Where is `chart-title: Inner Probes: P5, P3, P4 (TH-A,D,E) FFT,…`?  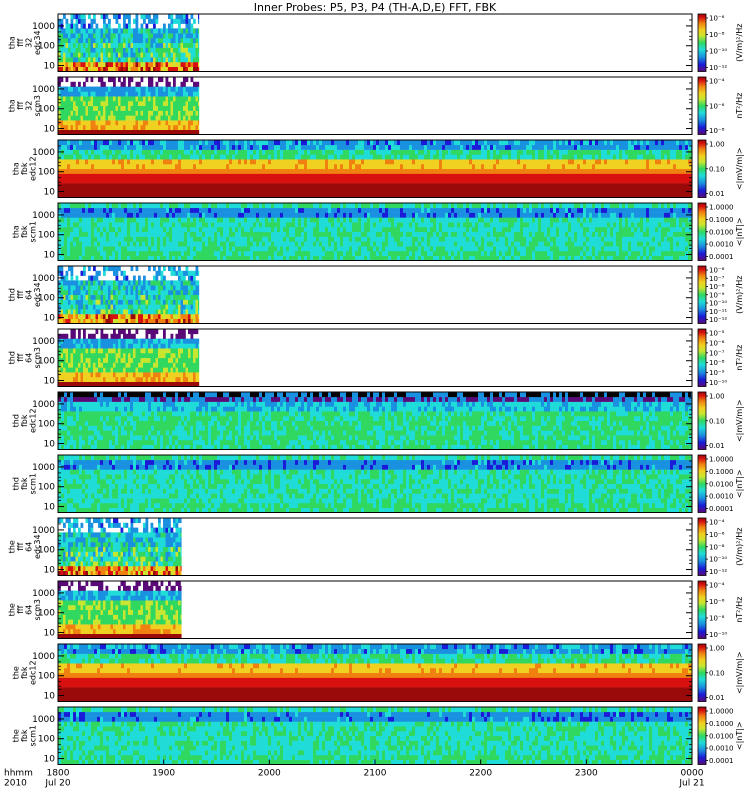 chart-title: Inner Probes: P5, P3, P4 (TH-A,D,E) FFT,… is located at coordinates (375, 7).